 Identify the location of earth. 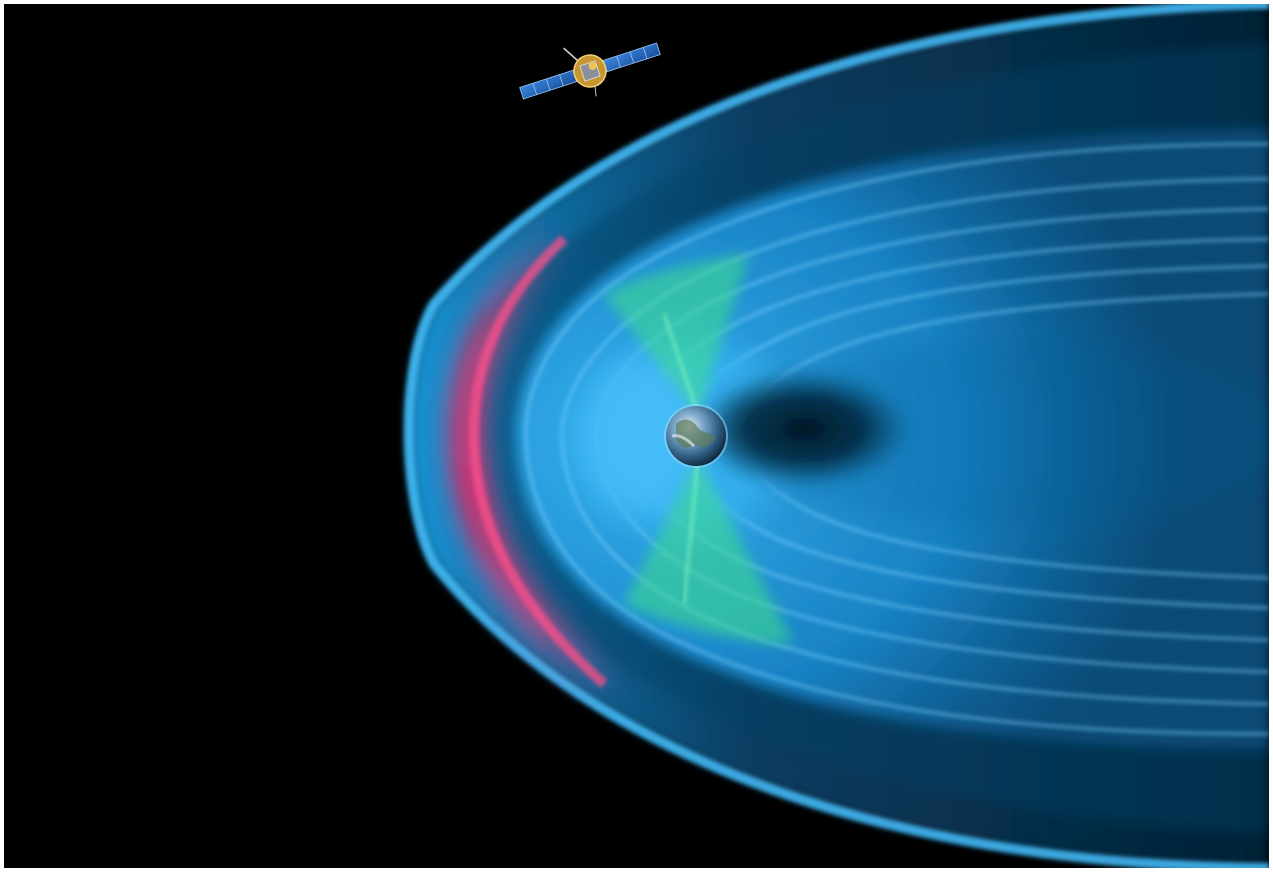
(696, 436).